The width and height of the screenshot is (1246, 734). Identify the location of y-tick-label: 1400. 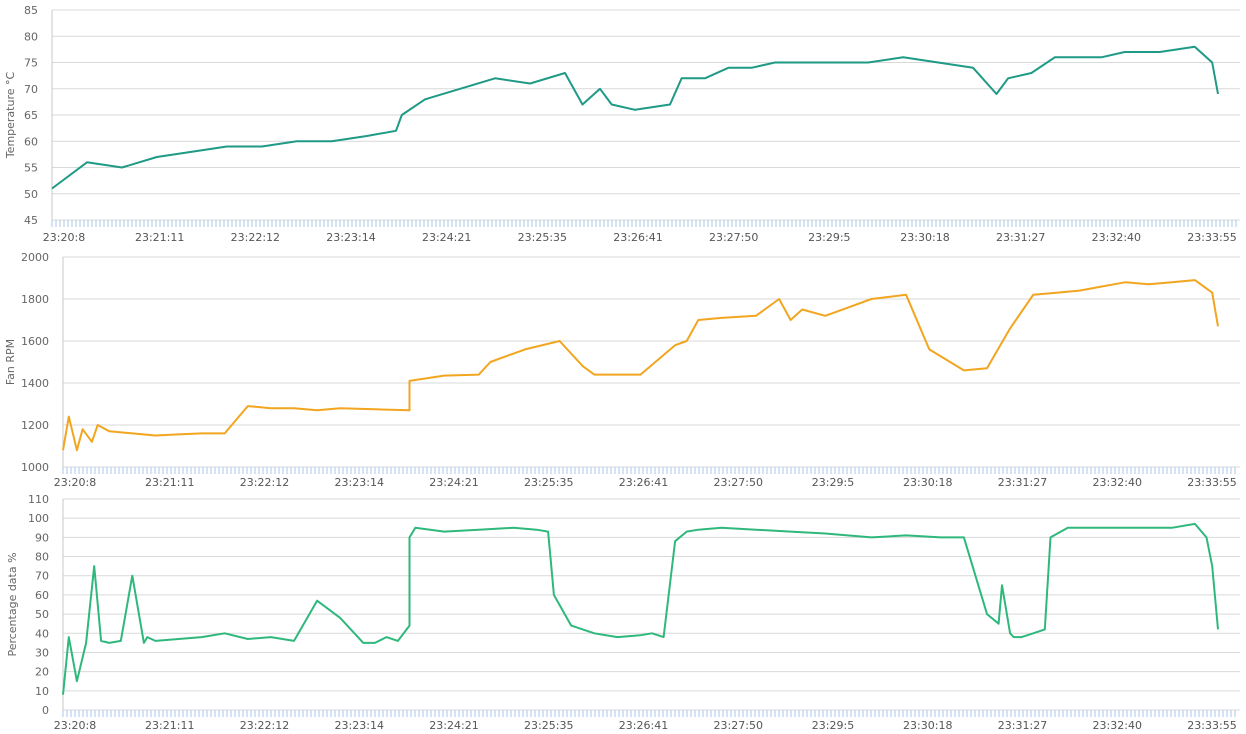
(35, 383).